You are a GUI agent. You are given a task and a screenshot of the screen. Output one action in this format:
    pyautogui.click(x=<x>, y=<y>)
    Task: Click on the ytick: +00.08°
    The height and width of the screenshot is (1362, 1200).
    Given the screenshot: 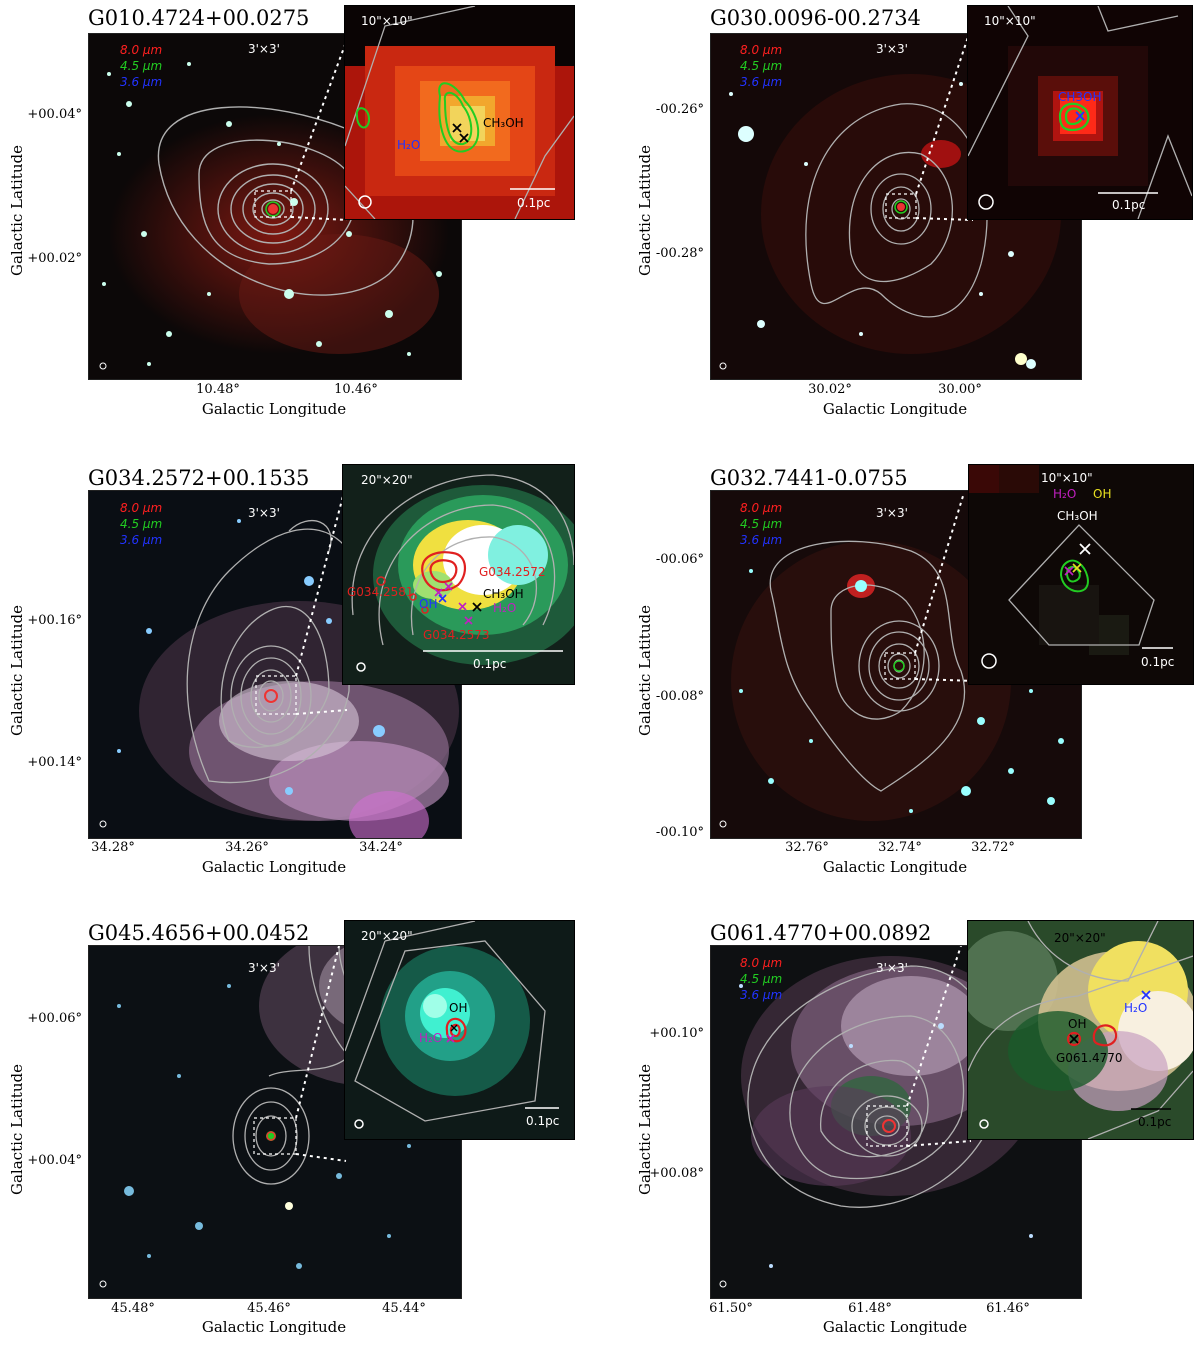 What is the action you would take?
    pyautogui.click(x=676, y=1173)
    